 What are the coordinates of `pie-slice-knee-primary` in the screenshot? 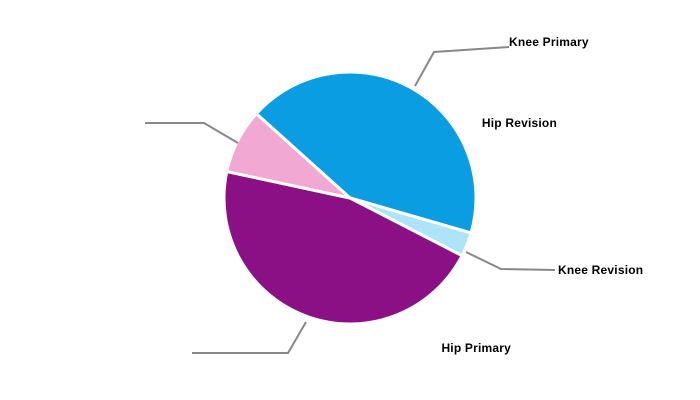 It's located at (366, 152).